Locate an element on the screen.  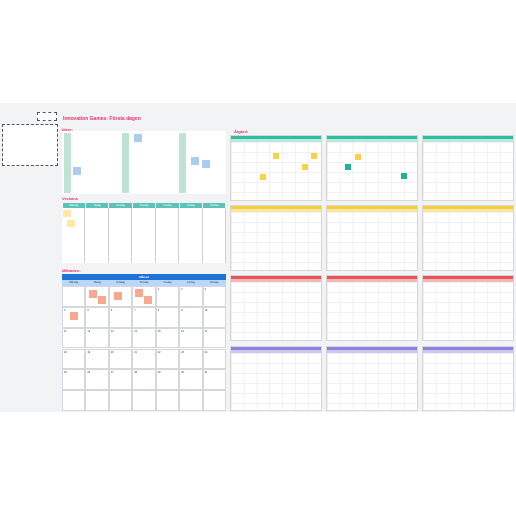
section-label-ideas: Idéer: is located at coordinates (67, 129).